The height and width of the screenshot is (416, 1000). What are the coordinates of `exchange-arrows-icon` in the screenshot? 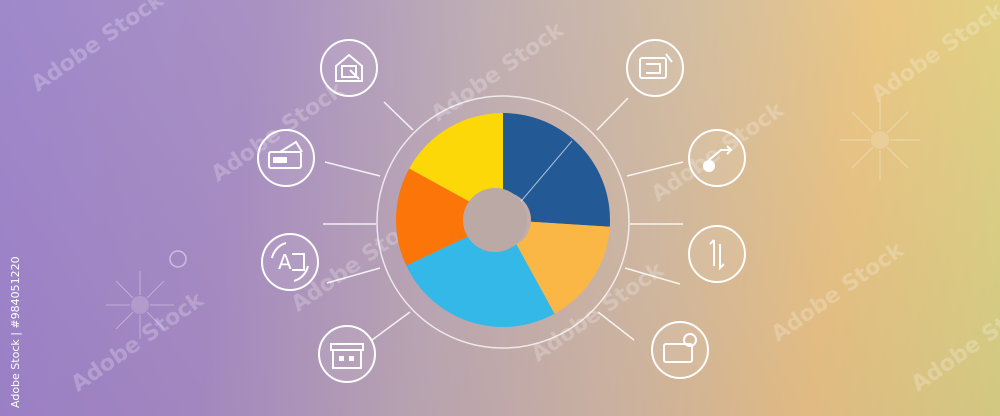 It's located at (717, 254).